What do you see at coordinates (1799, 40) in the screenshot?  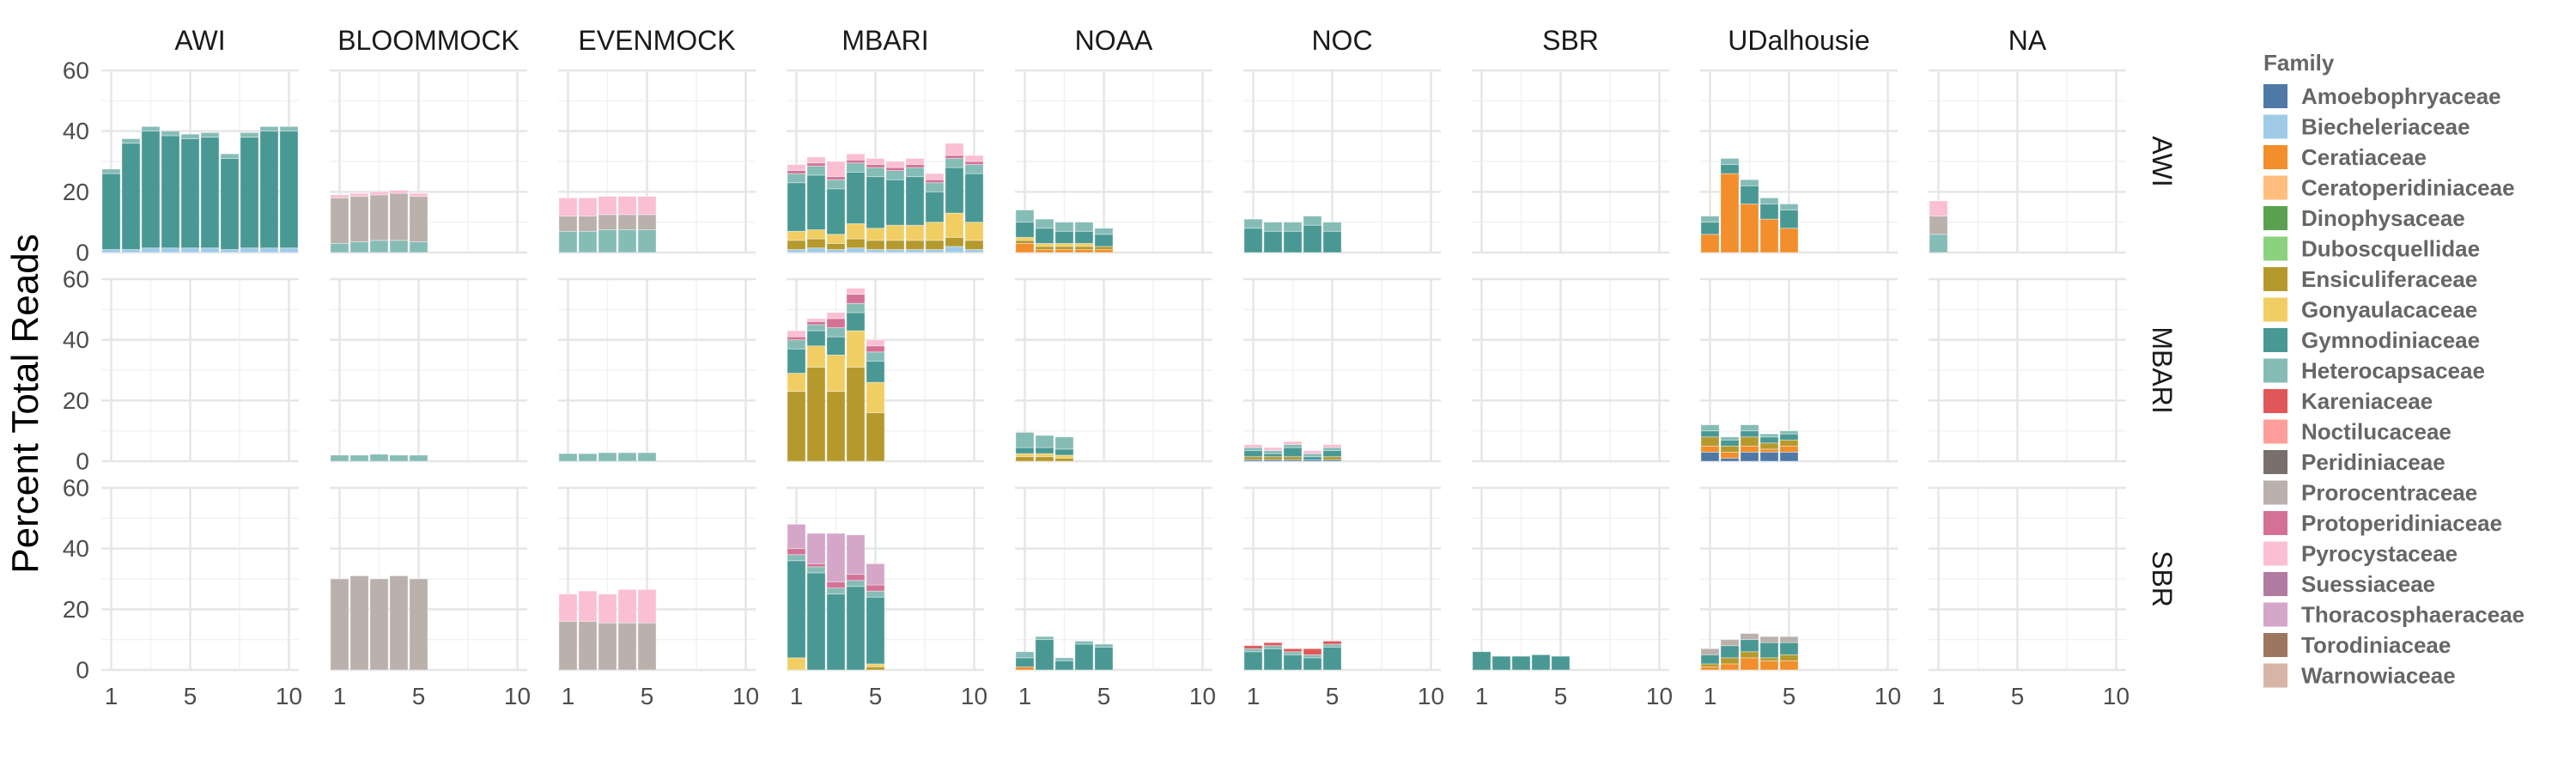 I see `col-facet-label-udalhousie: UDalhousie` at bounding box center [1799, 40].